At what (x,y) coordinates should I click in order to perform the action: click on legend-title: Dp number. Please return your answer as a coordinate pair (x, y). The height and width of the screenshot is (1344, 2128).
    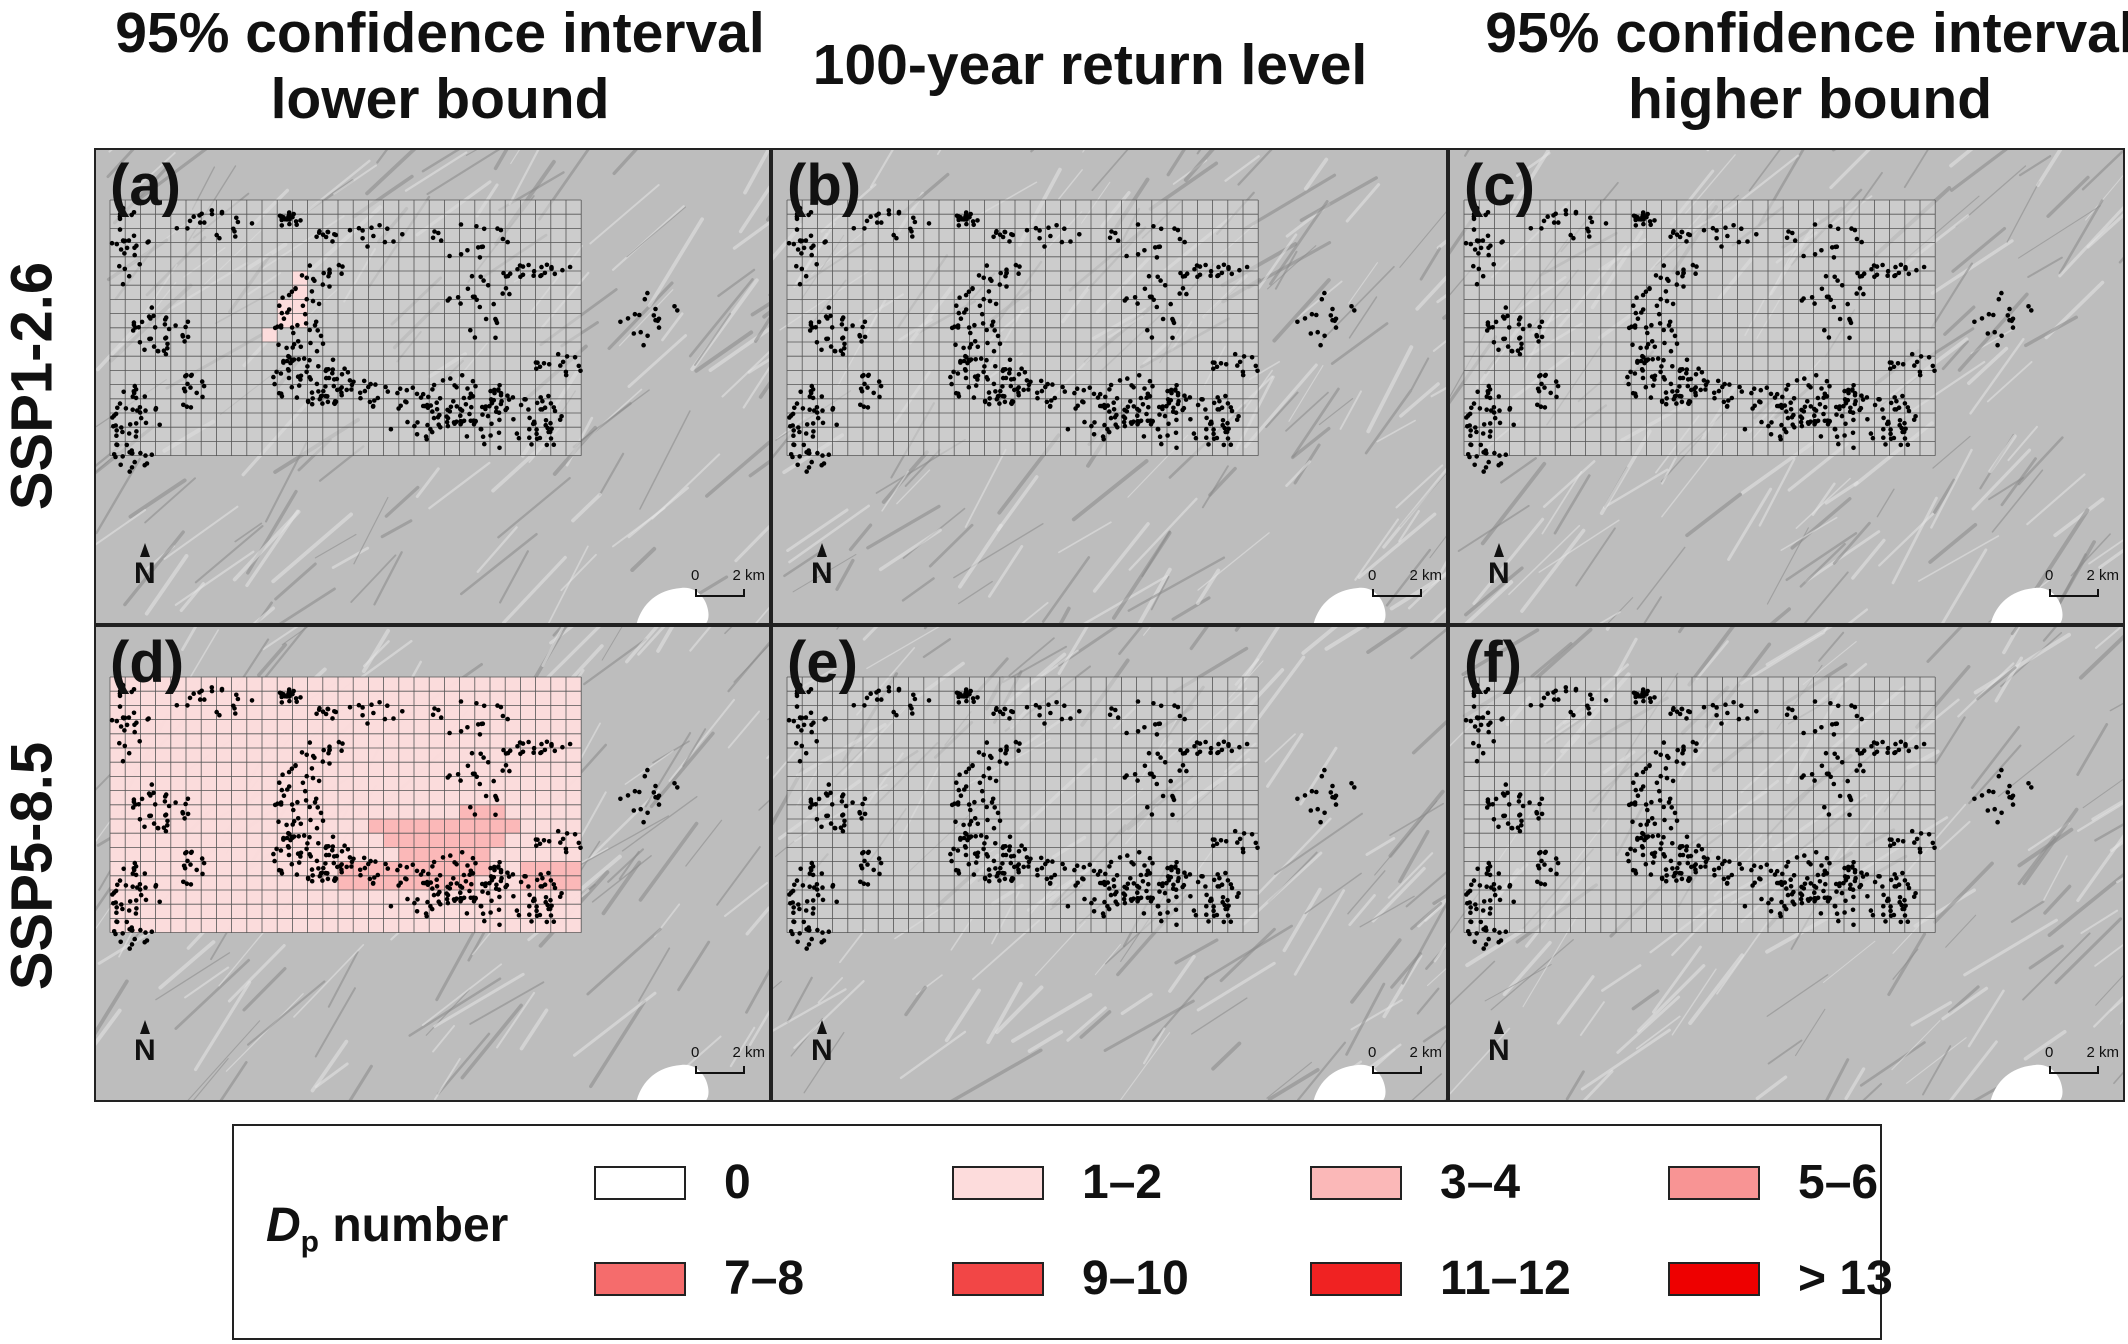
    Looking at the image, I should click on (387, 1229).